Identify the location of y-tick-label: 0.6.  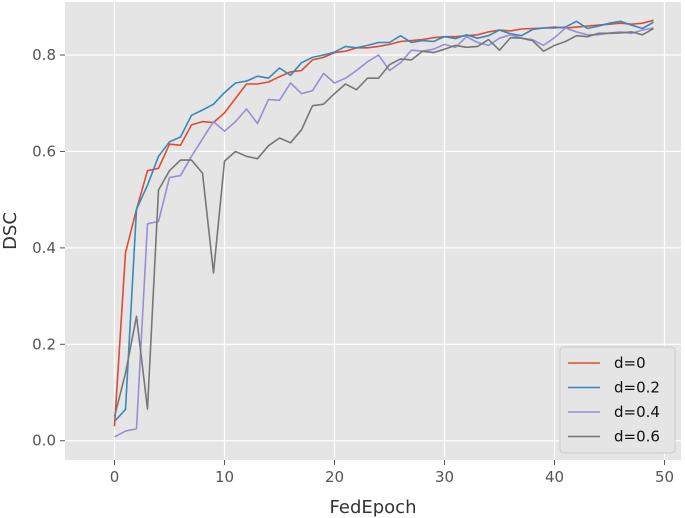
(44, 151).